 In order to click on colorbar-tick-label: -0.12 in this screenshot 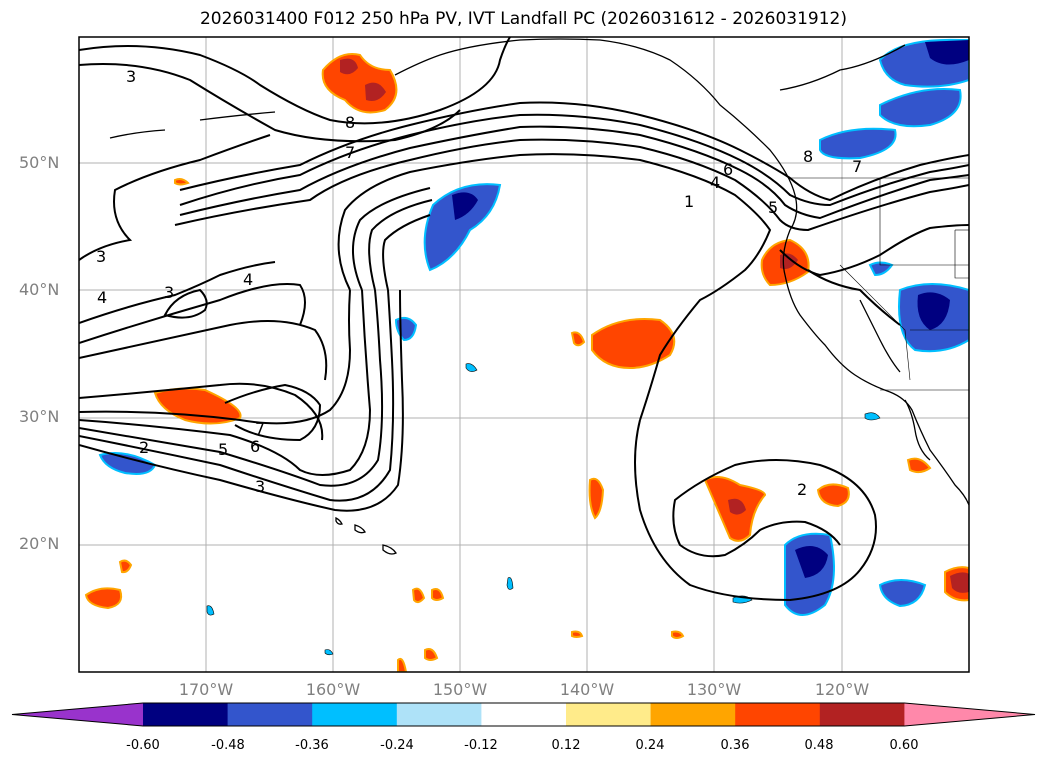, I will do `click(481, 745)`.